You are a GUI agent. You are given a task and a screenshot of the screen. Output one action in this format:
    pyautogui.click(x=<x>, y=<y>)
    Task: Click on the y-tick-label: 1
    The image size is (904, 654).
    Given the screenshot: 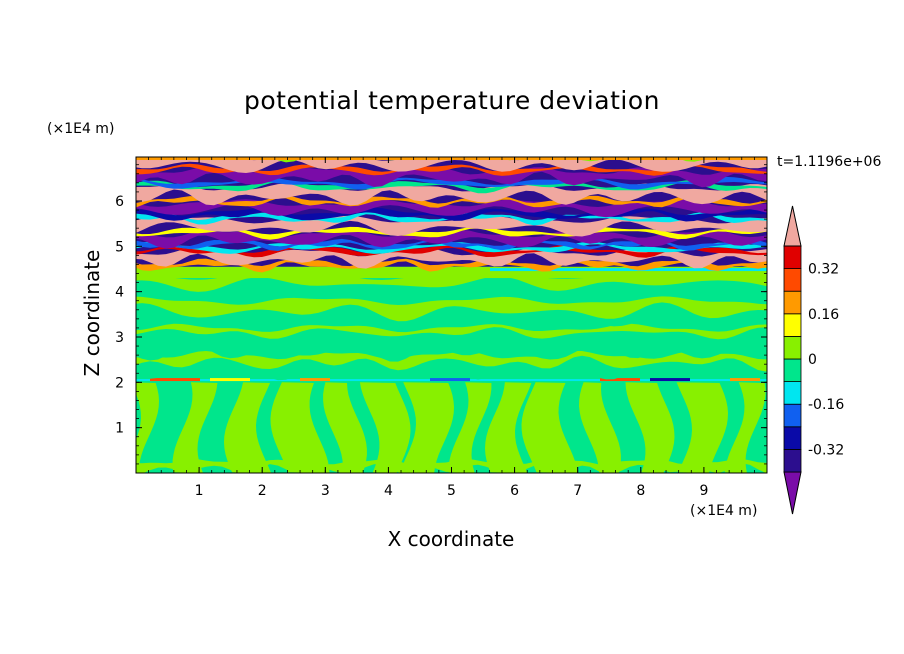 What is the action you would take?
    pyautogui.click(x=119, y=429)
    